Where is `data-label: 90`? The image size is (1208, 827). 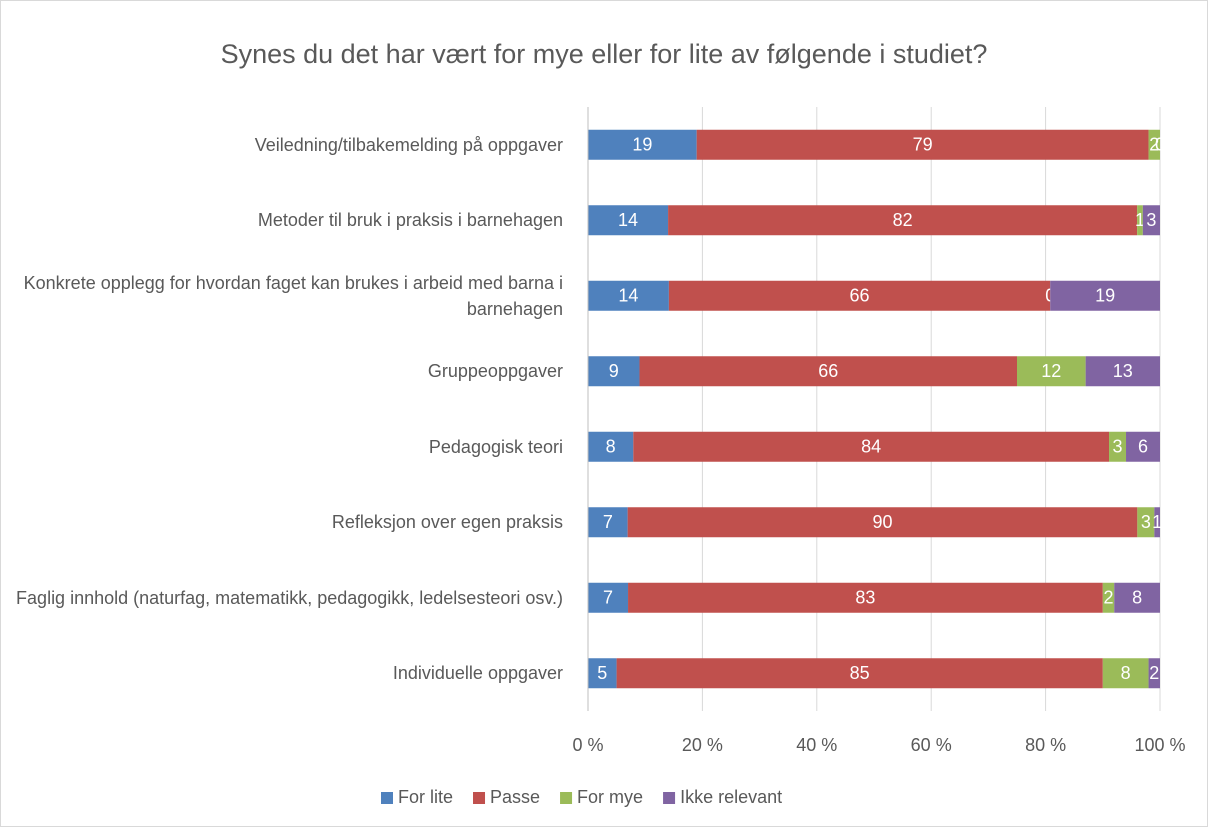 data-label: 90 is located at coordinates (882, 522).